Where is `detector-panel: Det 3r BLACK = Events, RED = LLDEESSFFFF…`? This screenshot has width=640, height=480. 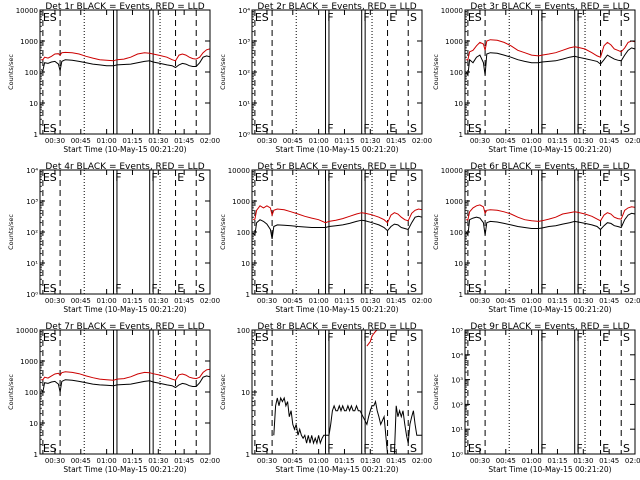 detector-panel: Det 3r BLACK = Events, RED = LLDEESSFFFF… is located at coordinates (536, 78).